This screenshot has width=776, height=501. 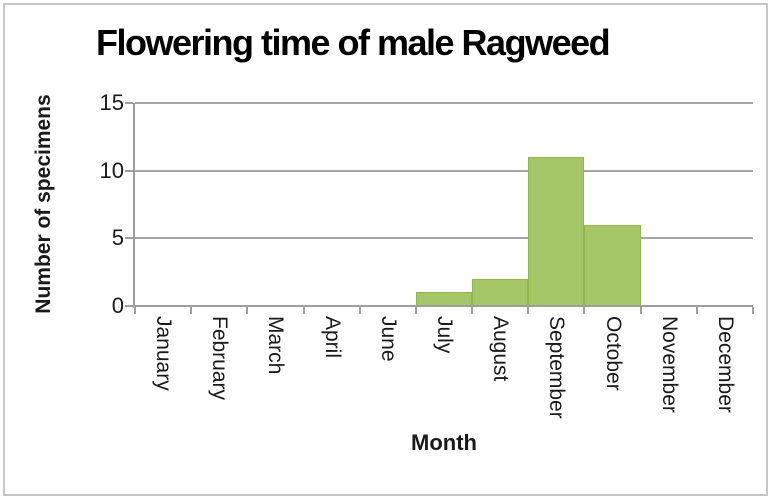 What do you see at coordinates (613, 353) in the screenshot?
I see `x-tick-label-october: October` at bounding box center [613, 353].